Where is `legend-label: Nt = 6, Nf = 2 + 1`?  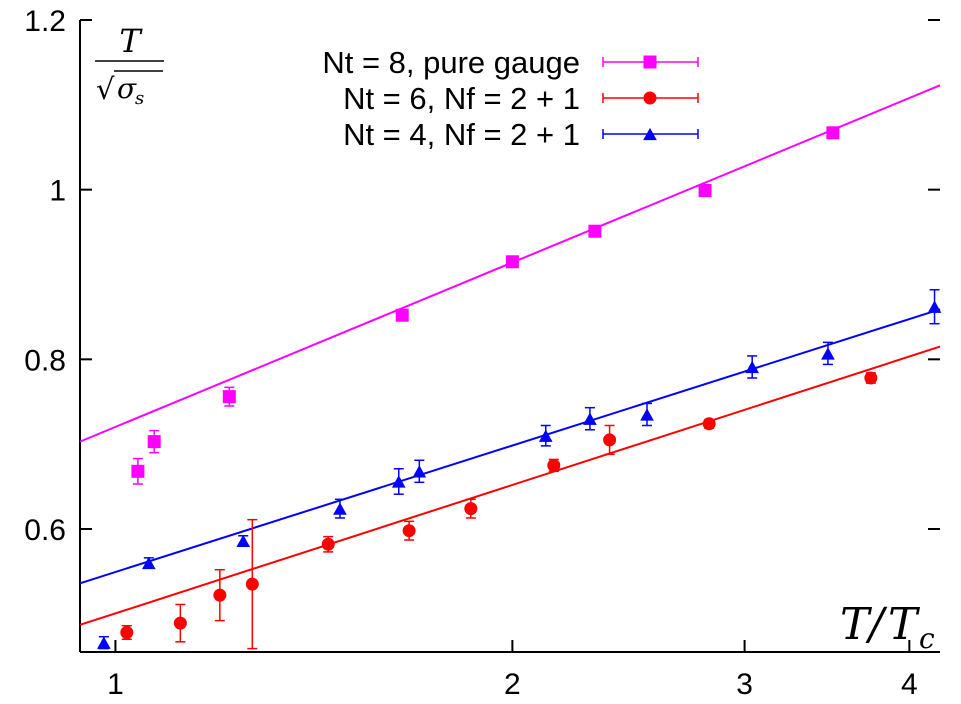
legend-label: Nt = 6, Nf = 2 + 1 is located at coordinates (461, 98).